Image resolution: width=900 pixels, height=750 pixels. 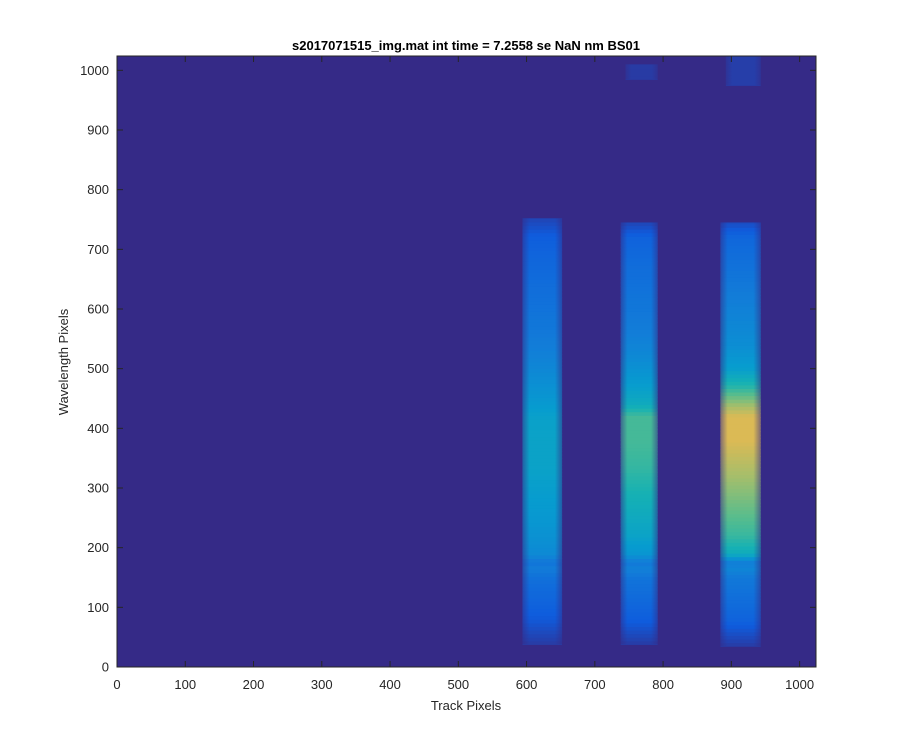 I want to click on x-tick-label: 400, so click(x=390, y=684).